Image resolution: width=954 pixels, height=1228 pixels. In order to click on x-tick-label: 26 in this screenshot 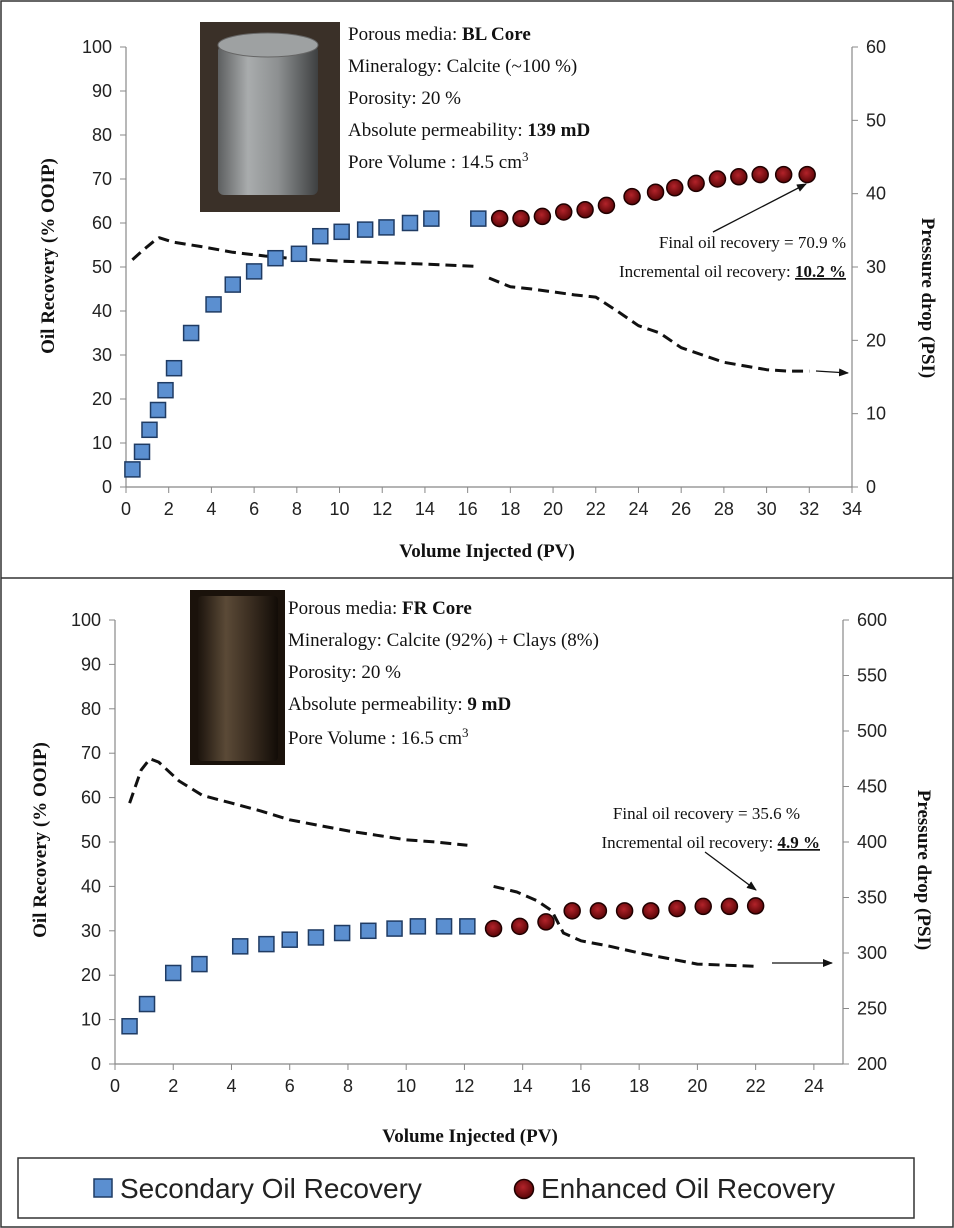, I will do `click(681, 509)`.